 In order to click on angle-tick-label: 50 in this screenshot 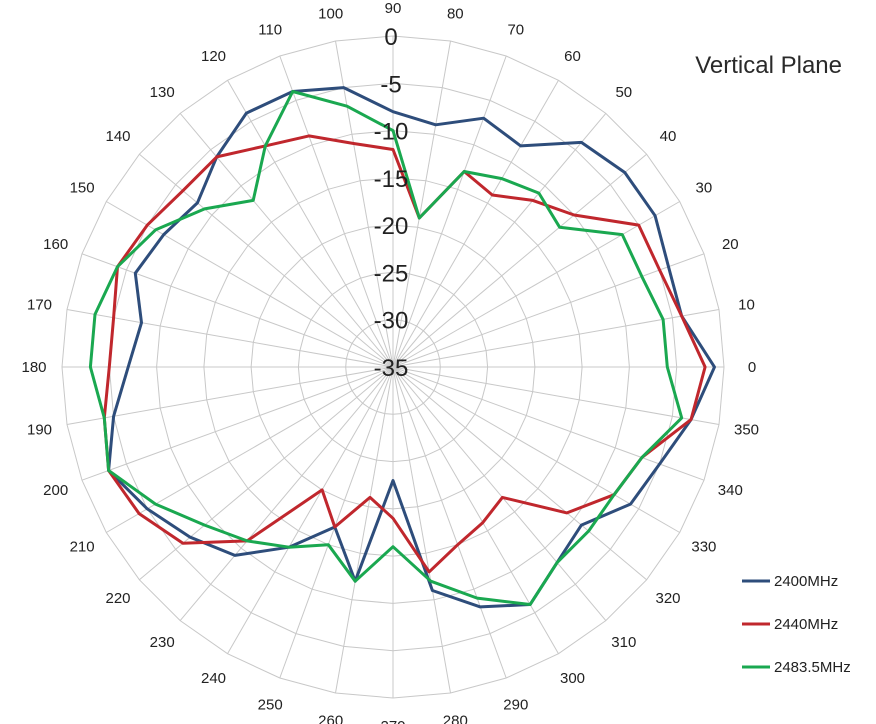, I will do `click(623, 92)`.